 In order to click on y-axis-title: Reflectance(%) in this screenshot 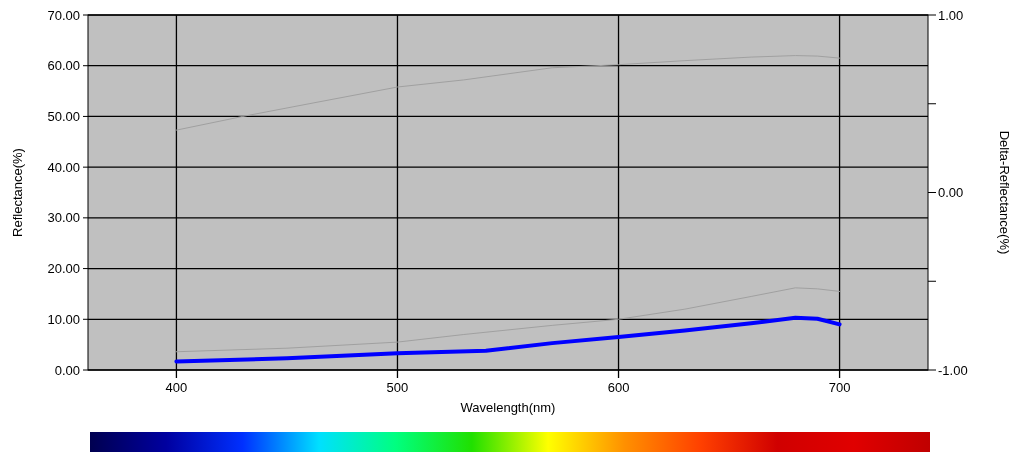, I will do `click(17, 192)`.